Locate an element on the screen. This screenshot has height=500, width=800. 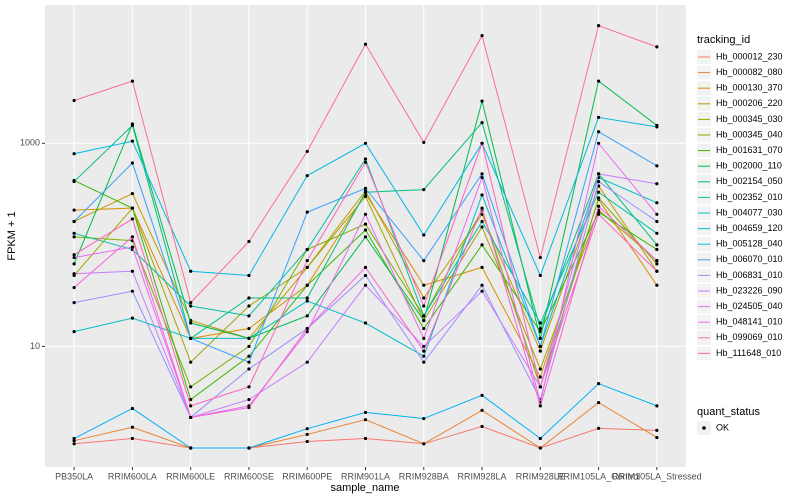
legend-label: Hb_006070_010 is located at coordinates (749, 259).